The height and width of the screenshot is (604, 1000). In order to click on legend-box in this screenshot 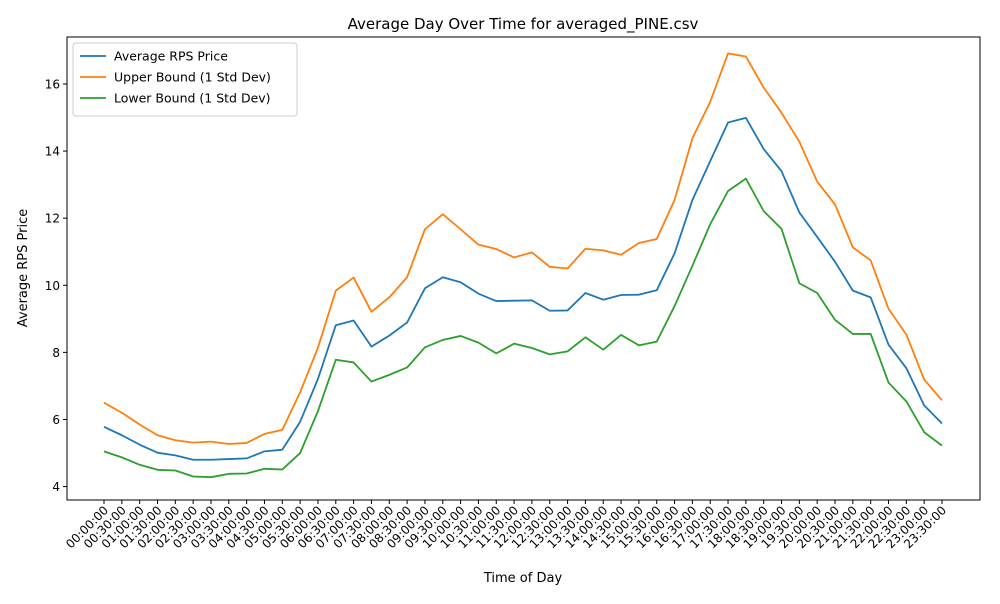, I will do `click(185, 79)`.